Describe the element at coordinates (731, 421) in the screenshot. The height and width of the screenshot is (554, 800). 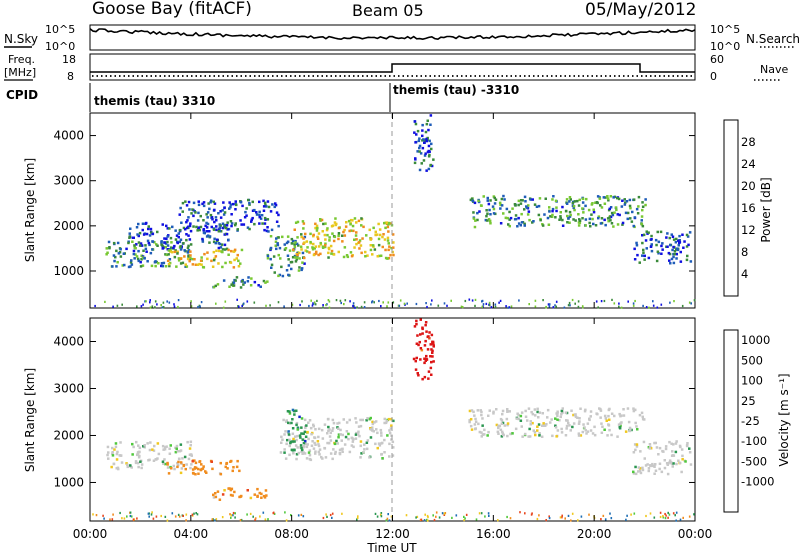
I see `colorbar-frame` at that location.